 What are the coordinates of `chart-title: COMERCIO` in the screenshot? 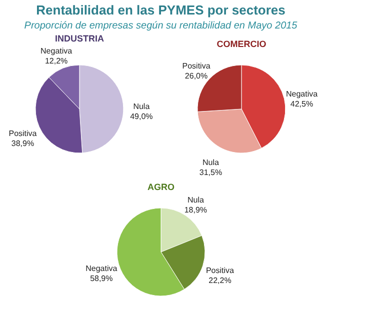 It's located at (241, 44).